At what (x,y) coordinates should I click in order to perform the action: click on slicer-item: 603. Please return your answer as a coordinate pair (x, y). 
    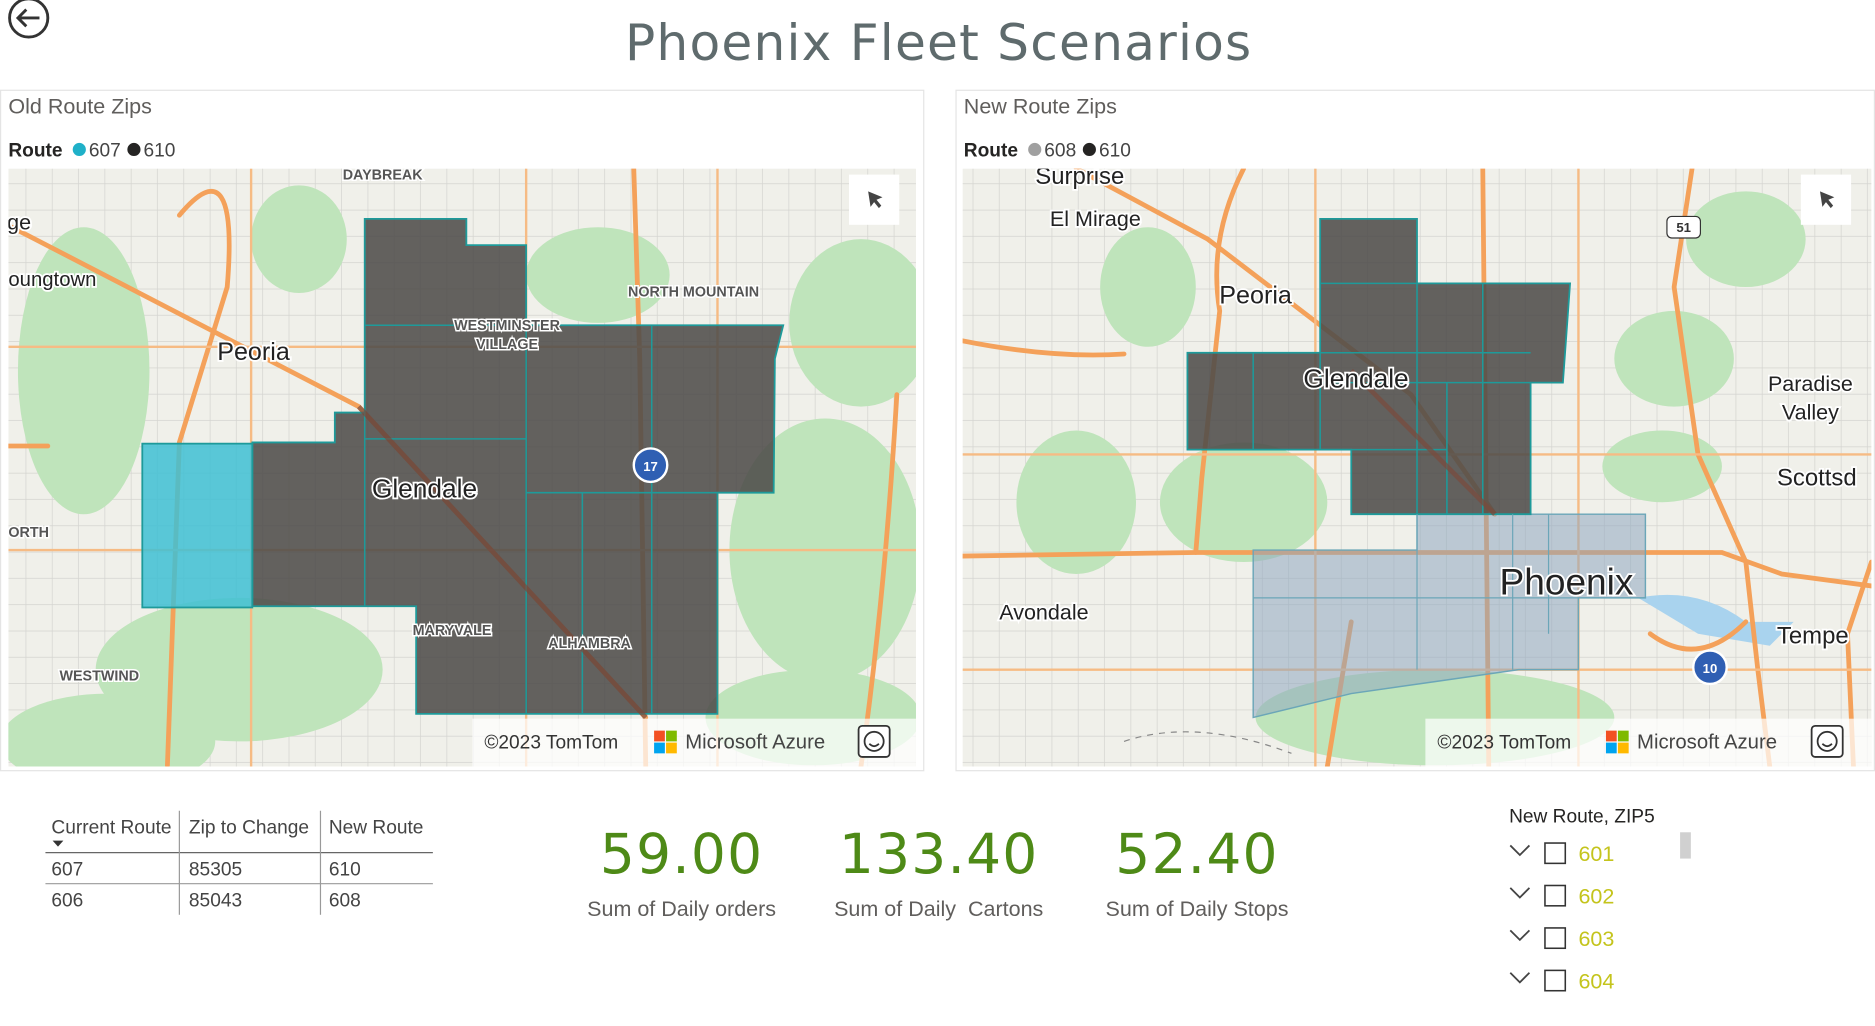
    Looking at the image, I should click on (1596, 939).